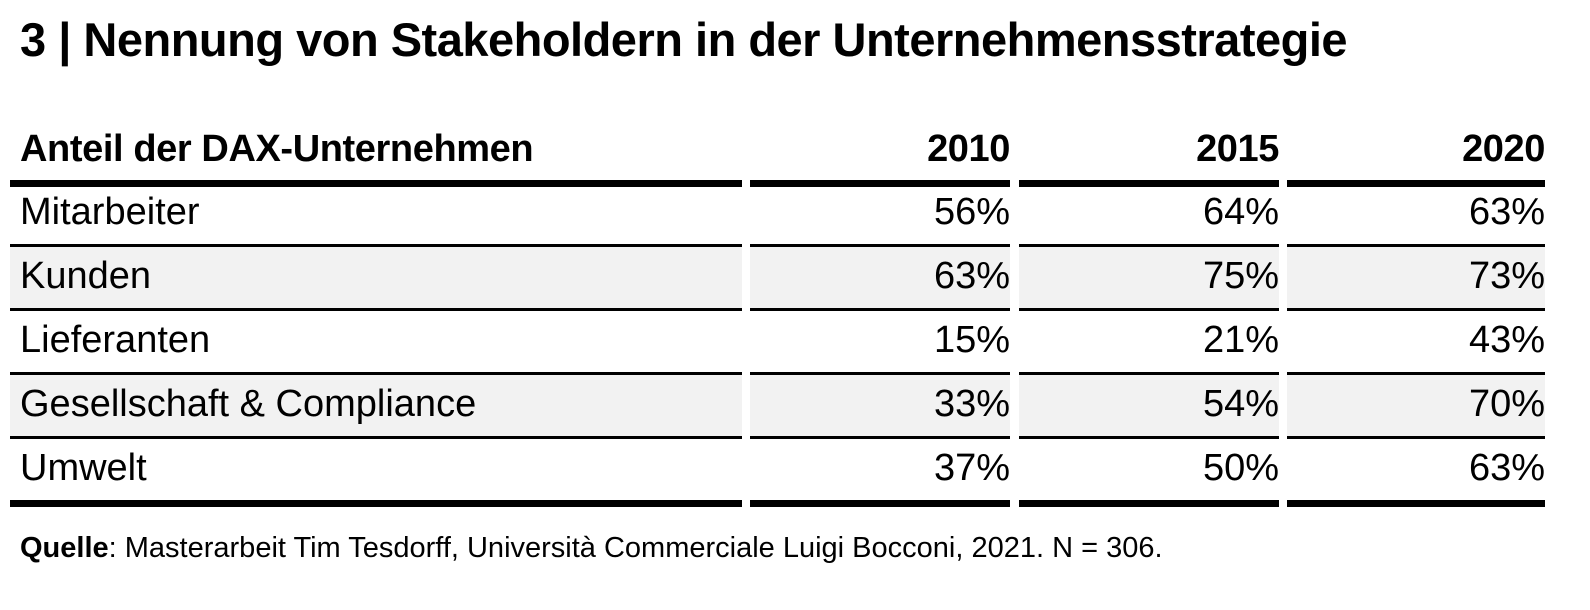 This screenshot has width=1590, height=610. I want to click on value-cell: 54%, so click(1149, 405).